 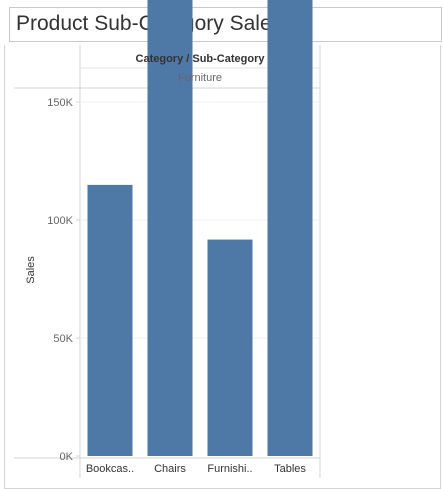 I want to click on x-axis: Bookcas.. Chairs Furnishi.. Tables, so click(x=196, y=469).